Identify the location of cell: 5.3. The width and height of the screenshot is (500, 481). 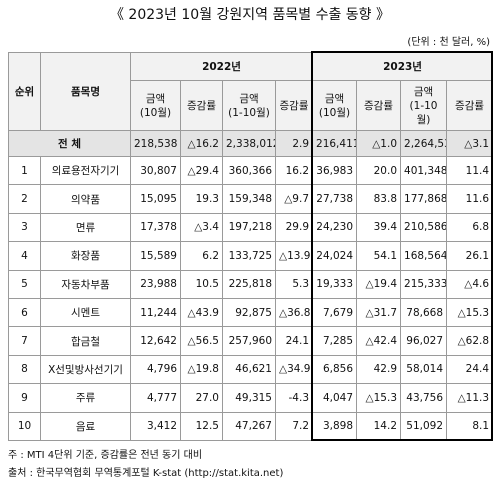
(294, 284).